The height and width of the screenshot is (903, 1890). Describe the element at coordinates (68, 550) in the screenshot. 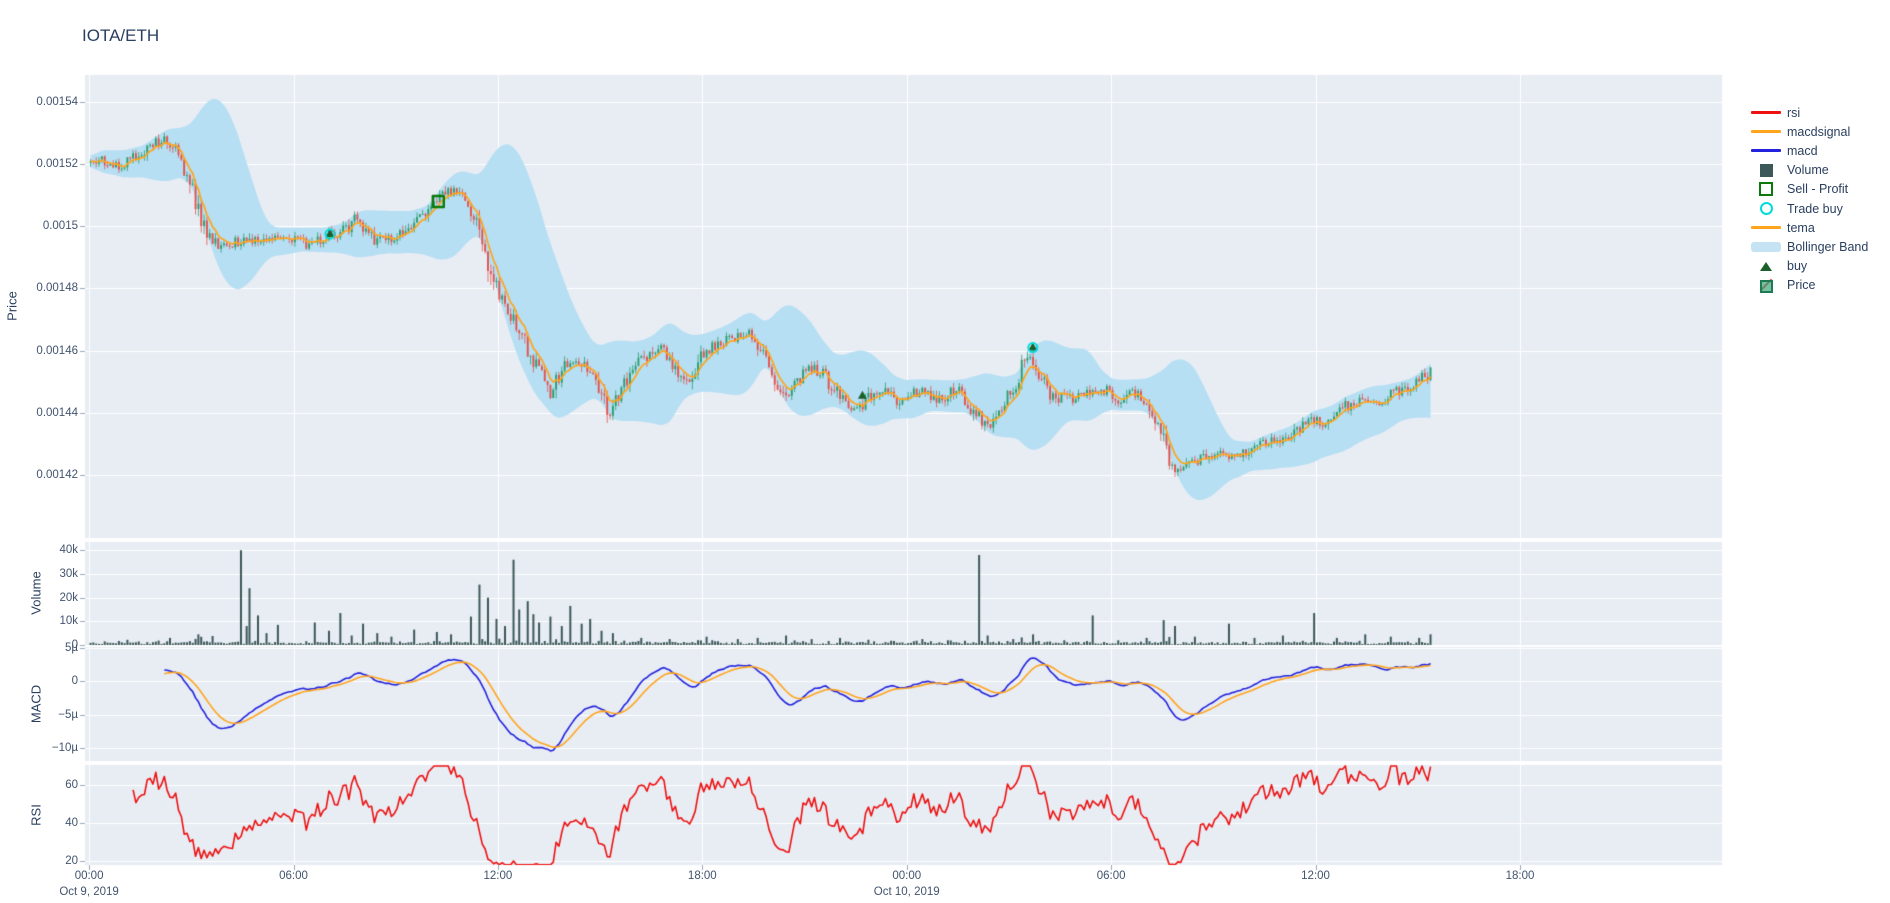

I see `volume-tick-label: 40k` at that location.